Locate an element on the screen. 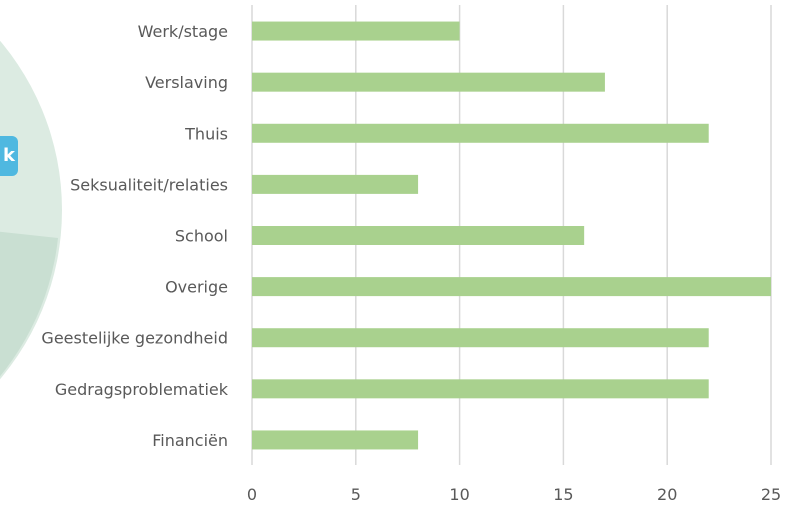  category-label: Financiën is located at coordinates (190, 440).